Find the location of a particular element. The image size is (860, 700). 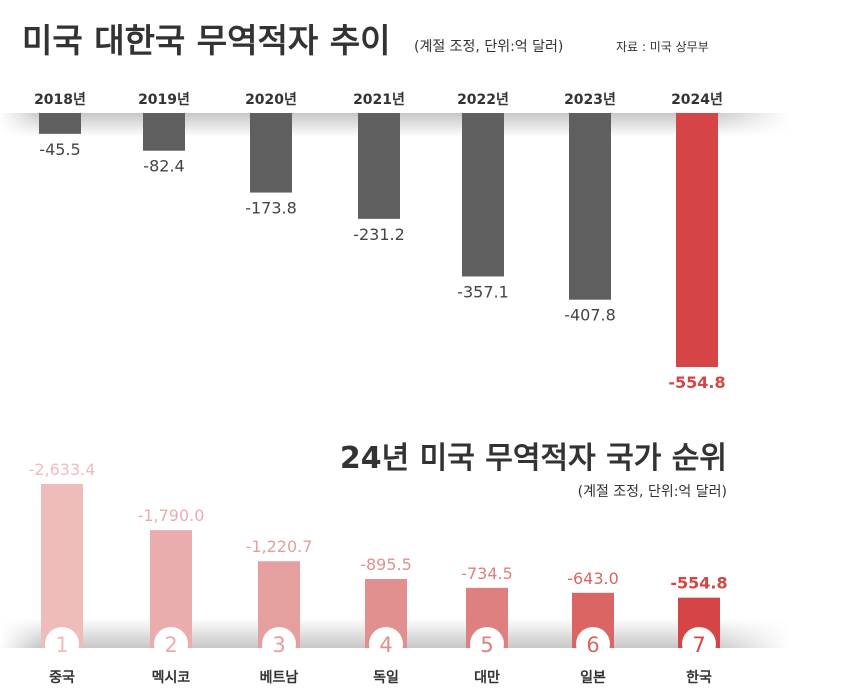

year-label: 2024년 is located at coordinates (697, 100).